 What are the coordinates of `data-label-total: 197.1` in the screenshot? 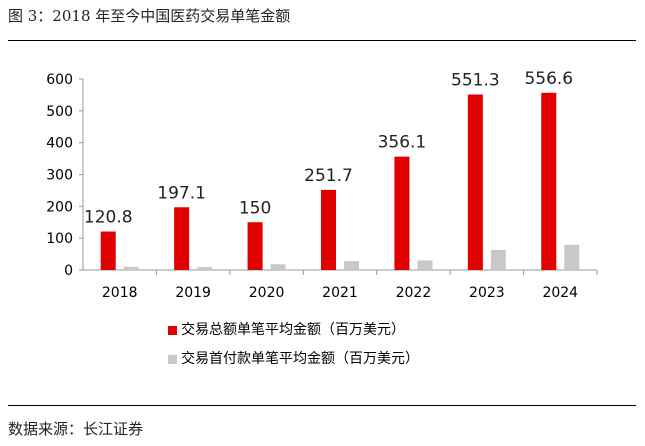 It's located at (181, 193).